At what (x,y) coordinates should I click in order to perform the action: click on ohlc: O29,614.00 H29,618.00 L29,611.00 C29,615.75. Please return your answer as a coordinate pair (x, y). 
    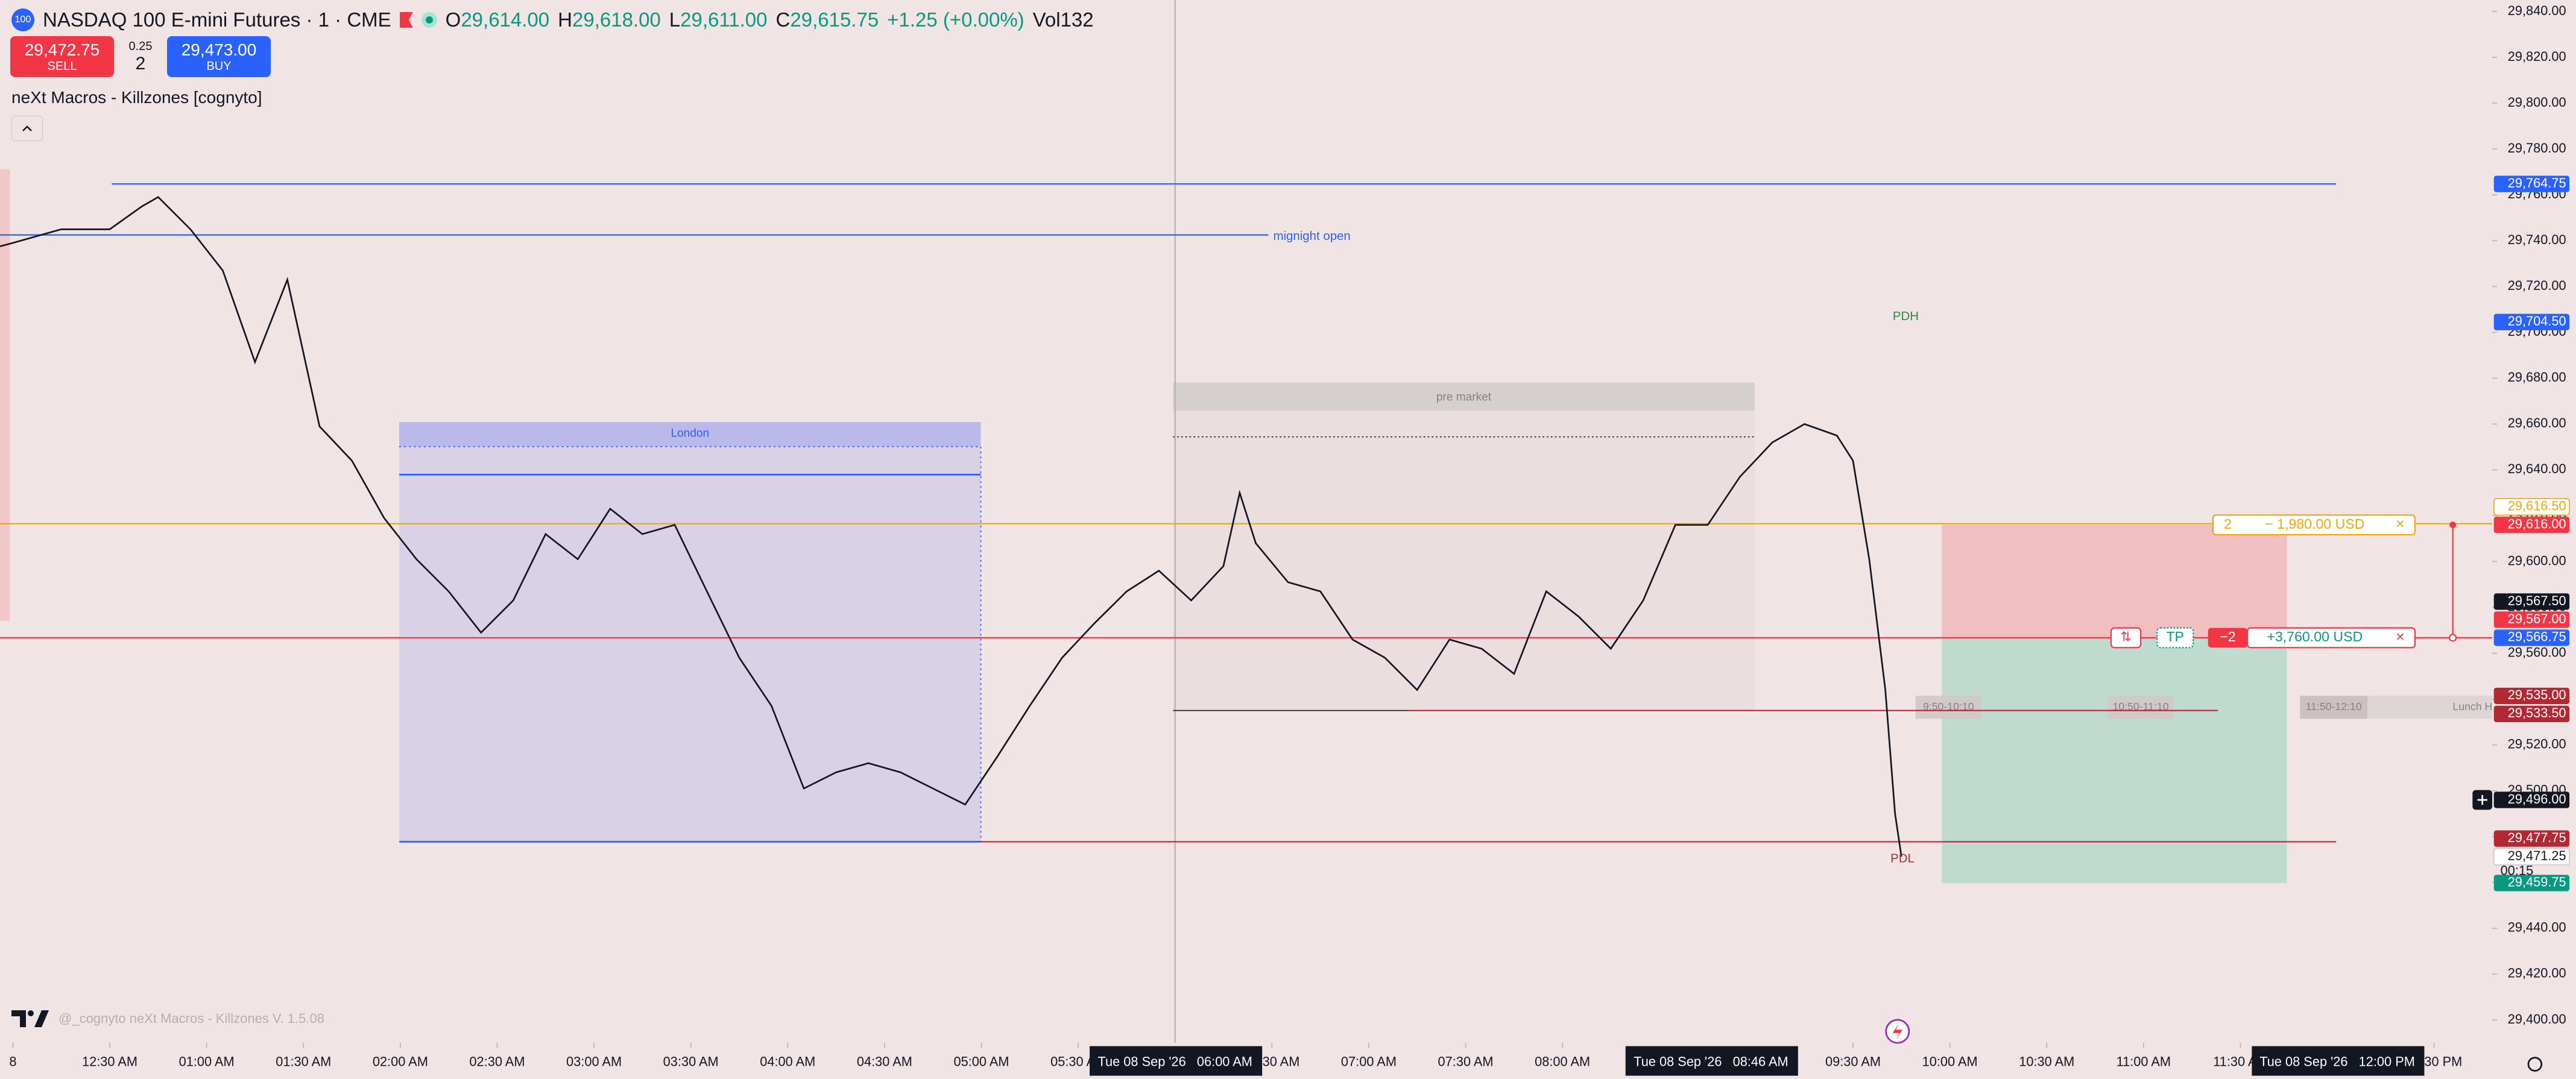
    Looking at the image, I should click on (662, 19).